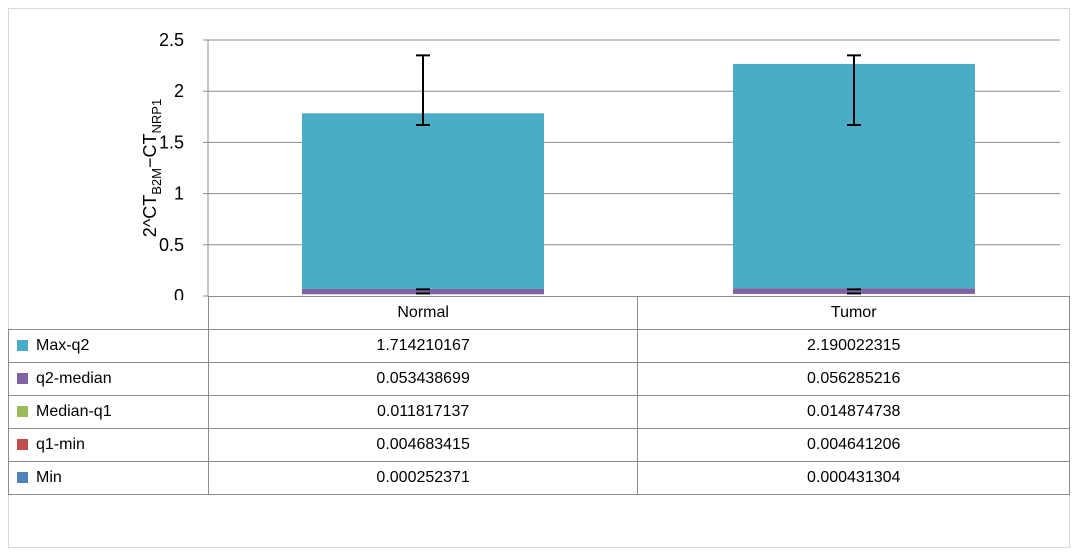 This screenshot has height=557, width=1079. I want to click on table-row: Max-q2 1.714210167 2.190022315, so click(539, 346).